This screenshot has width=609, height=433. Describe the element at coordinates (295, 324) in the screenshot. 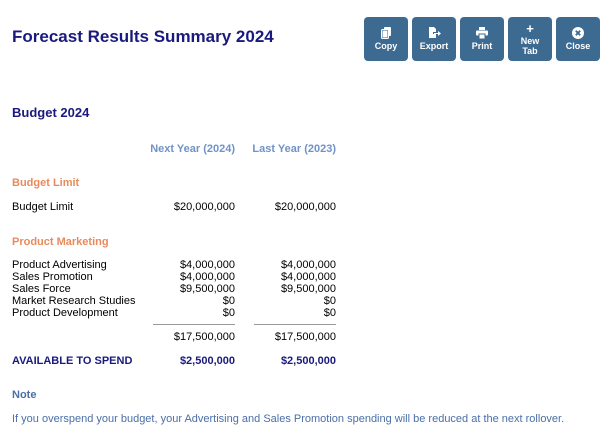

I see `total-divider-last-year` at that location.